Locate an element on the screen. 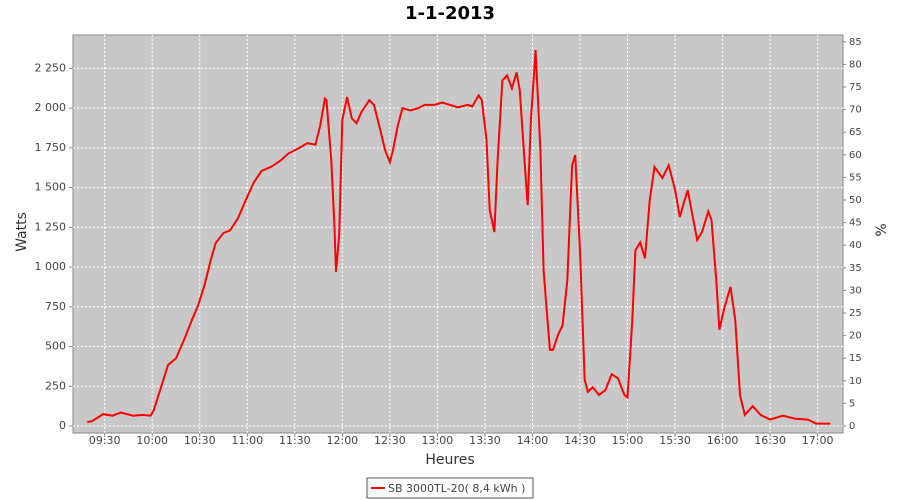  x-tick-label: 17:00 is located at coordinates (818, 440).